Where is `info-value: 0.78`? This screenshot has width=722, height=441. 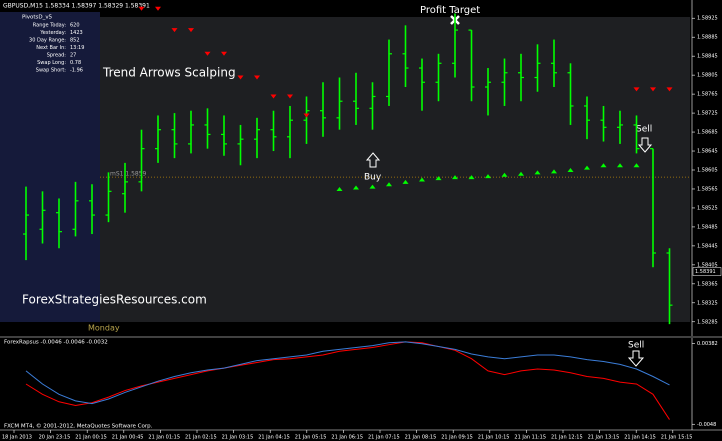
info-value: 0.78 is located at coordinates (75, 63).